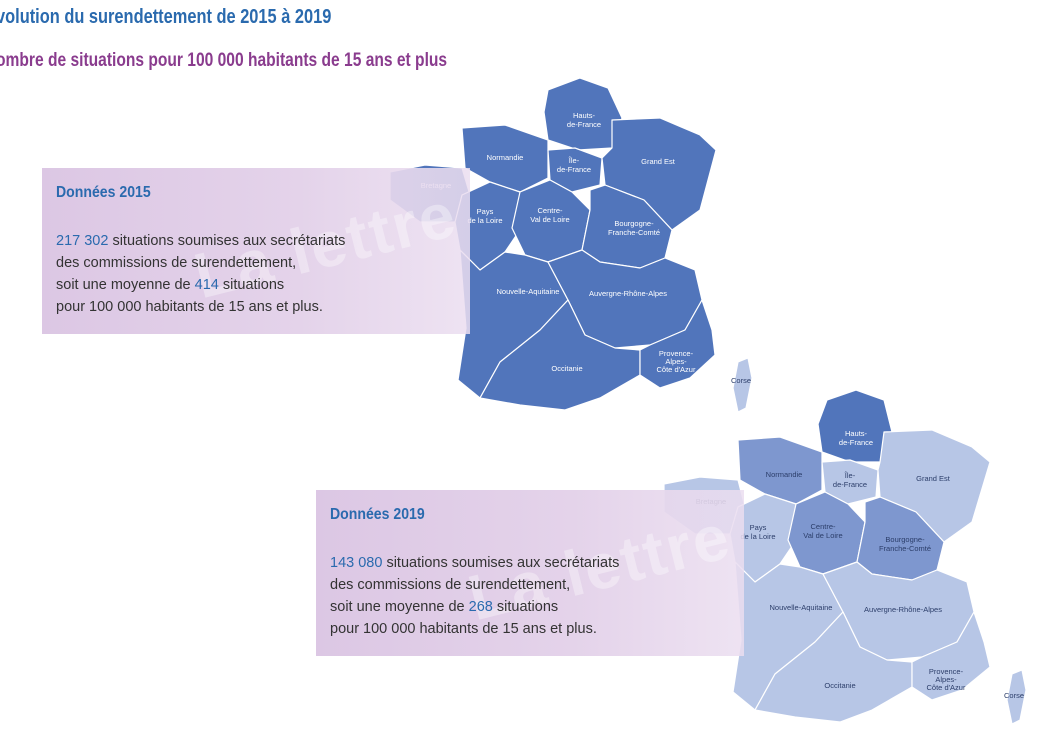 The width and height of the screenshot is (1040, 740). What do you see at coordinates (822, 531) in the screenshot?
I see `label-2019-cvl: Centre-Val de Loire` at bounding box center [822, 531].